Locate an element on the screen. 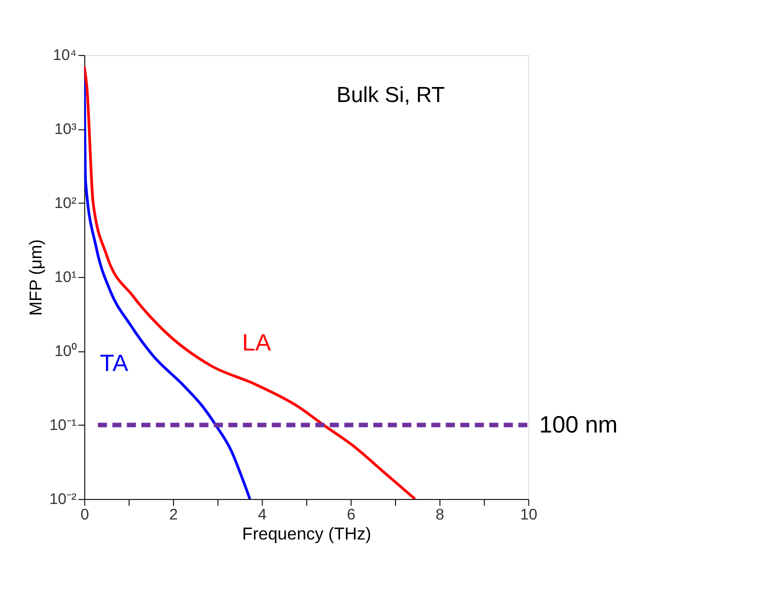 The height and width of the screenshot is (592, 772). ref-line-label: 100 nm is located at coordinates (578, 424).